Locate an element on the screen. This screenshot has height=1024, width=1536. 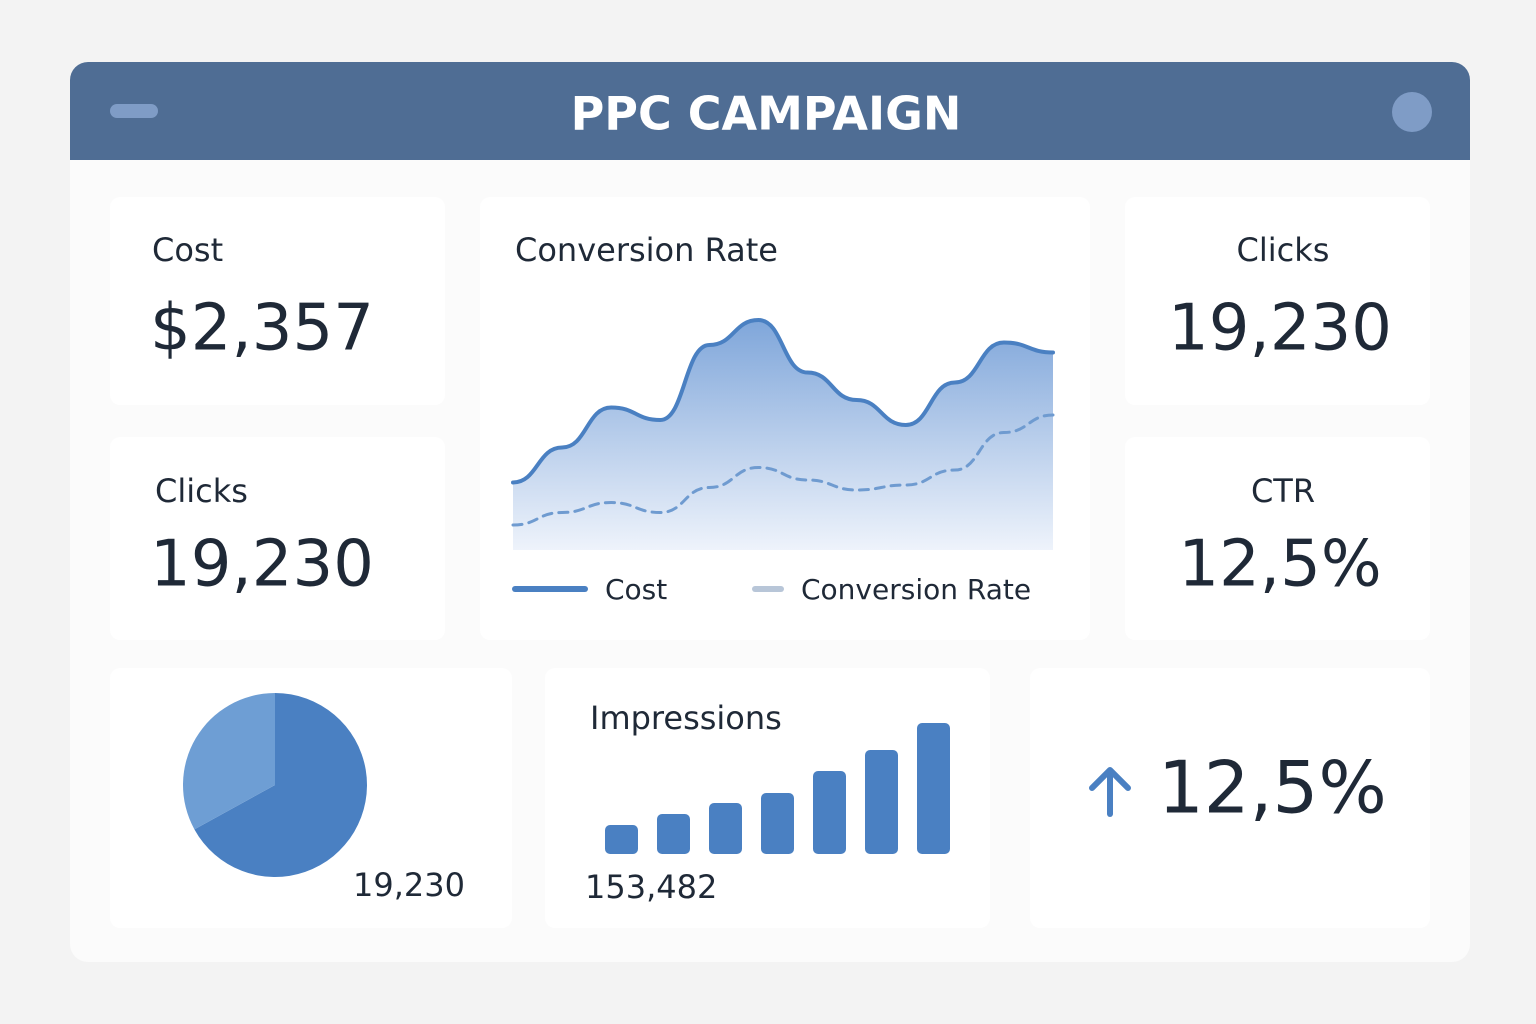
card-value: $2,357 is located at coordinates (262, 329).